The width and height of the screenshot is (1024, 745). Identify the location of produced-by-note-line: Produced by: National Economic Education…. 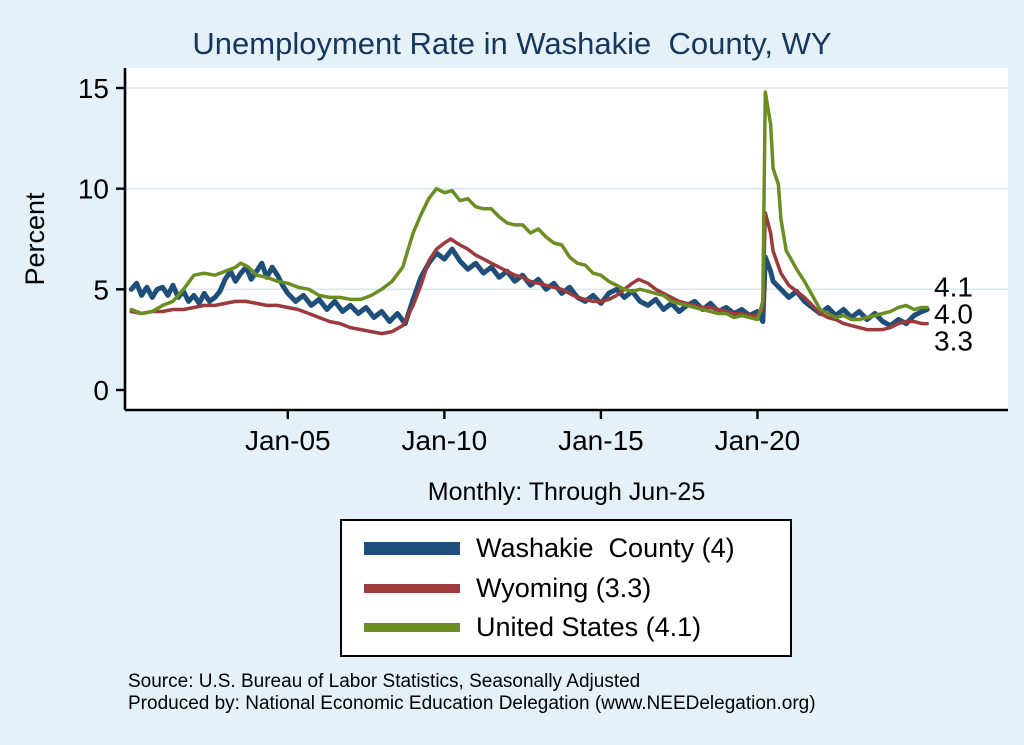
(472, 704).